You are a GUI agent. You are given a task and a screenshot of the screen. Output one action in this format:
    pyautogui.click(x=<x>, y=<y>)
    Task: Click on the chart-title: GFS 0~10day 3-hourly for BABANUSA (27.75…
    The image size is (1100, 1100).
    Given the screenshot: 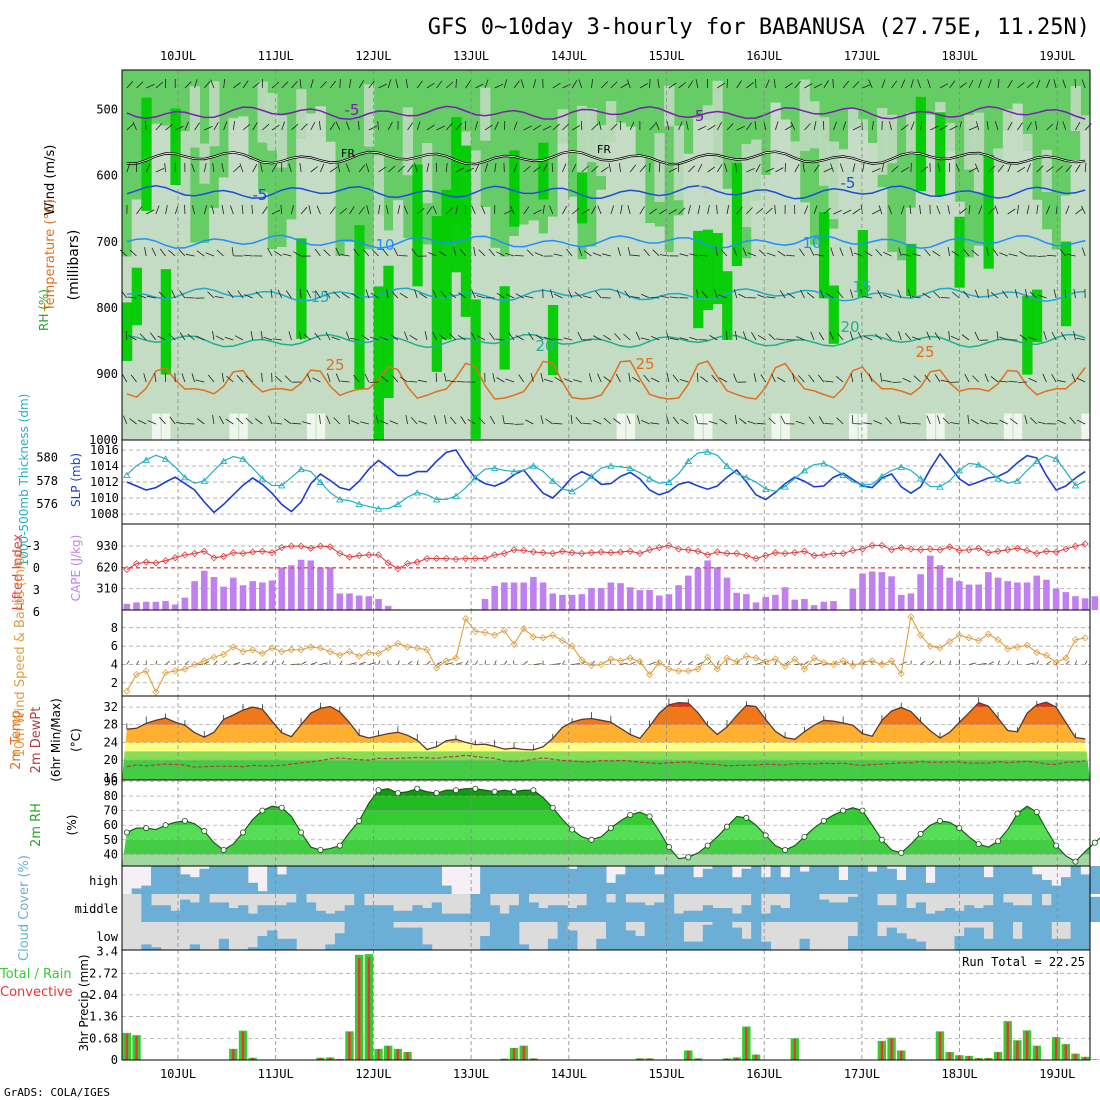 What is the action you would take?
    pyautogui.click(x=759, y=27)
    